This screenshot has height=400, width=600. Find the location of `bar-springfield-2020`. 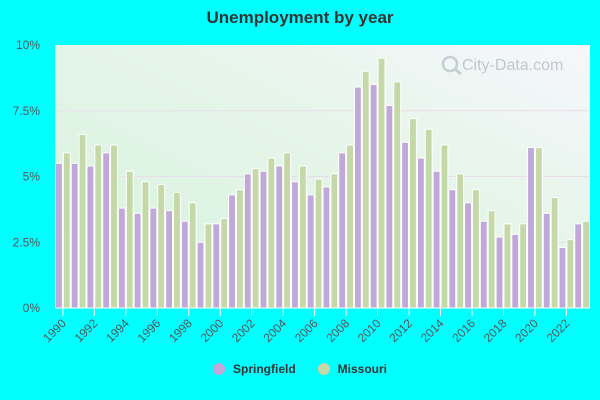

bar-springfield-2020 is located at coordinates (531, 228).